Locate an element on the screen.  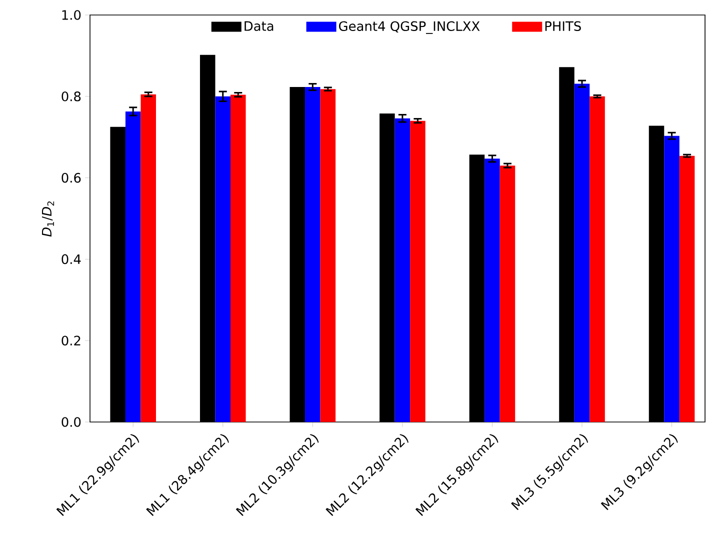
y-tick-label: 0.6 is located at coordinates (71, 177).